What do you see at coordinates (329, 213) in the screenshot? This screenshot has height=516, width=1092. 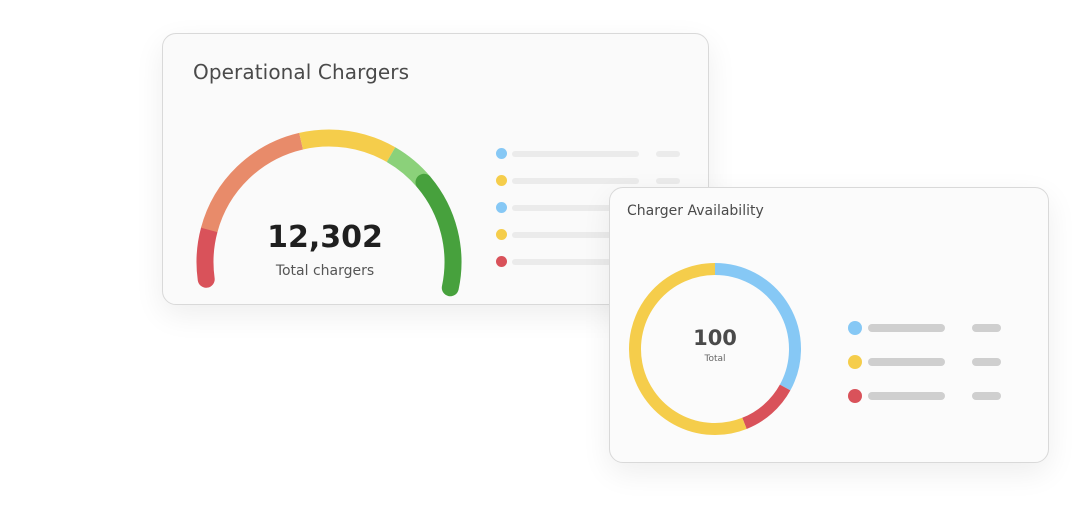 I see `operational-gauge` at bounding box center [329, 213].